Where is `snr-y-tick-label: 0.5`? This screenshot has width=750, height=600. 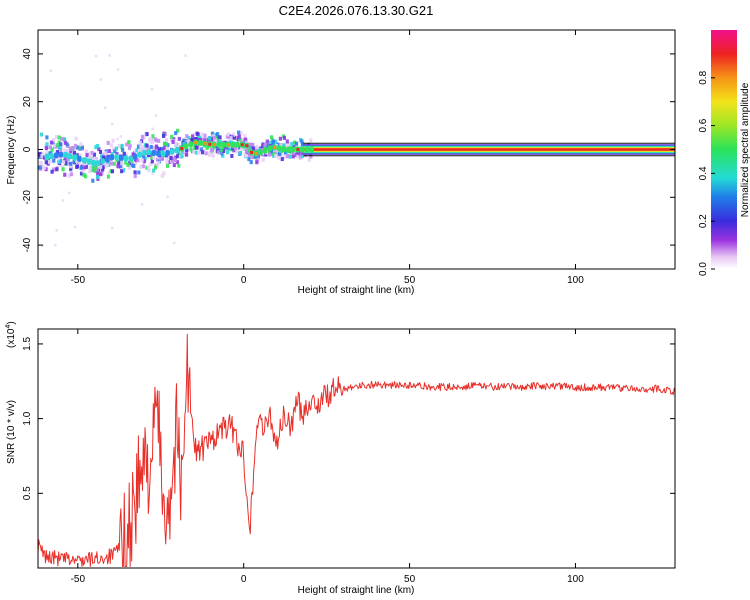
snr-y-tick-label: 0.5 is located at coordinates (27, 493).